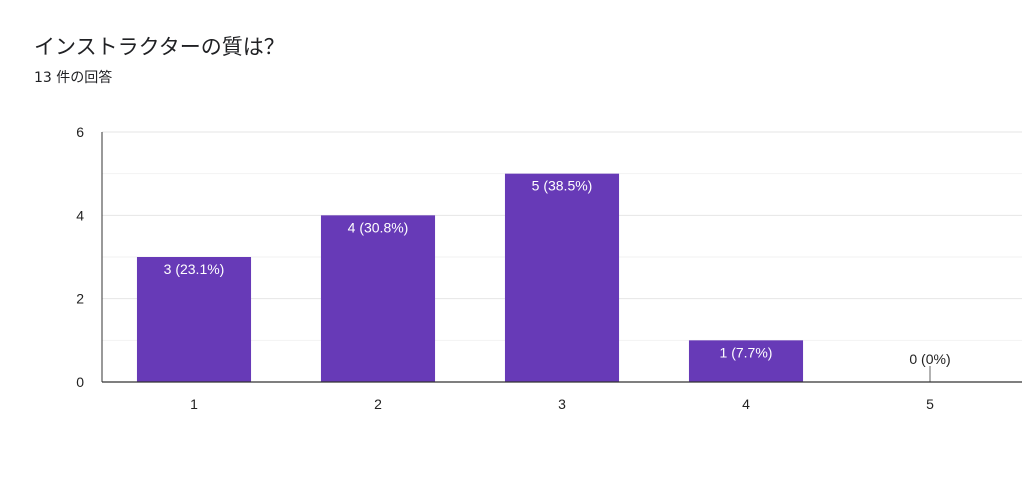 The width and height of the screenshot is (1024, 487). Describe the element at coordinates (562, 186) in the screenshot. I see `bar-data-label: 5 (38.5%)` at that location.